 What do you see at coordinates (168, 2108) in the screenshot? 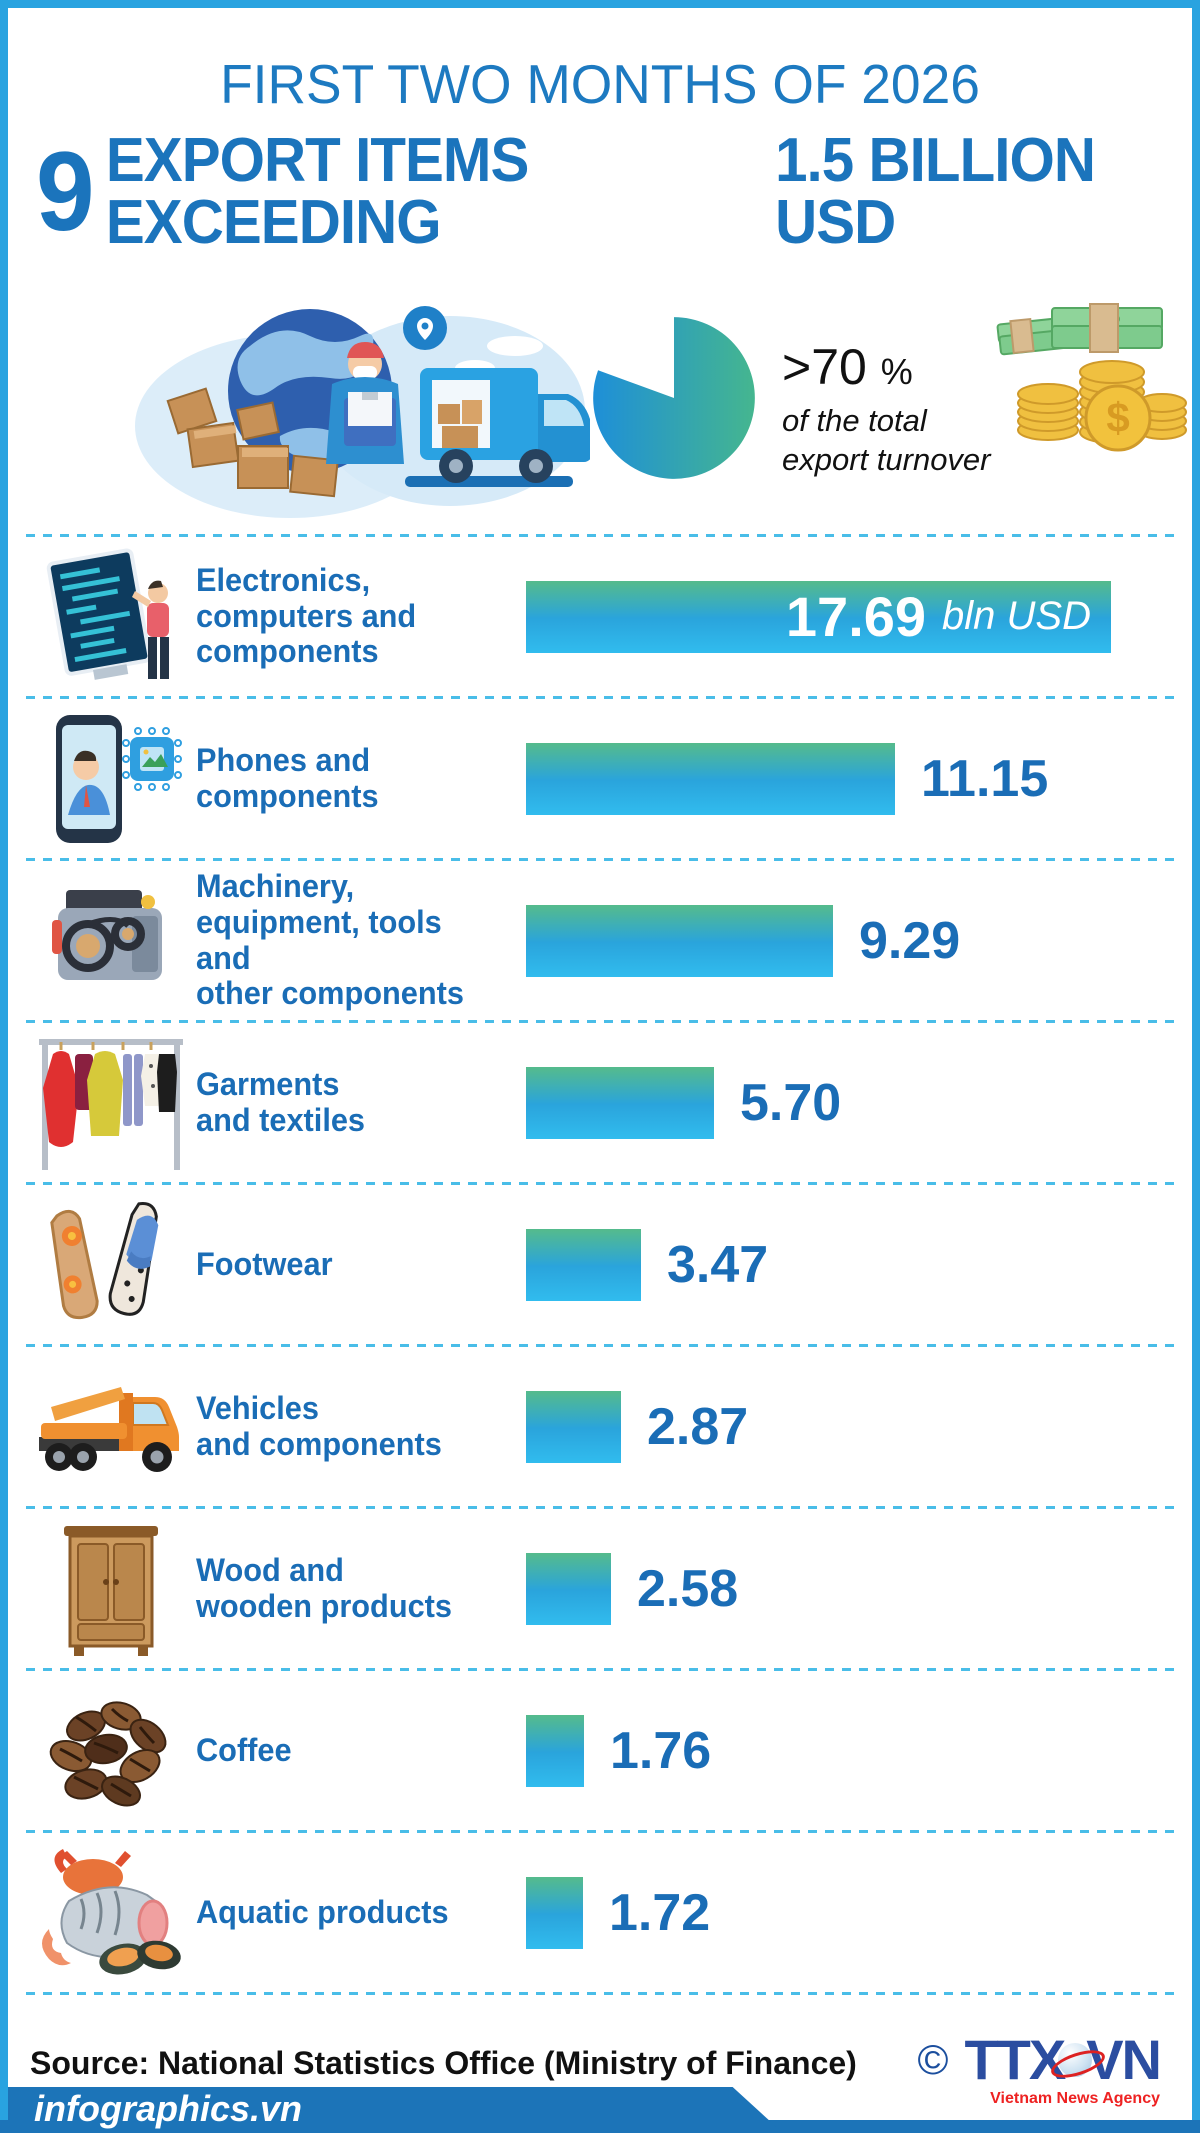
I see `site-url: infographics.vn` at bounding box center [168, 2108].